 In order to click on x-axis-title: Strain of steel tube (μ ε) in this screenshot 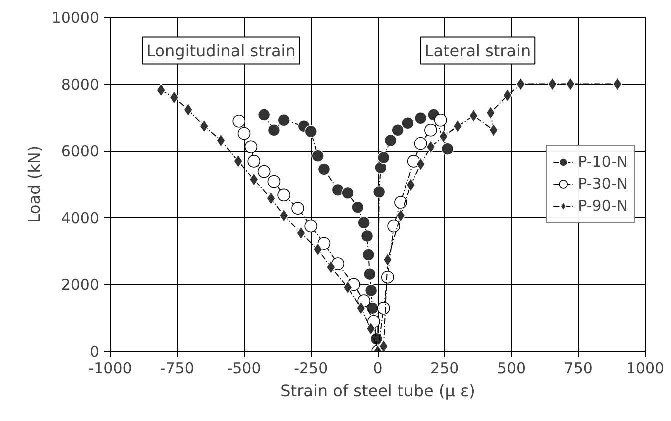, I will do `click(378, 391)`.